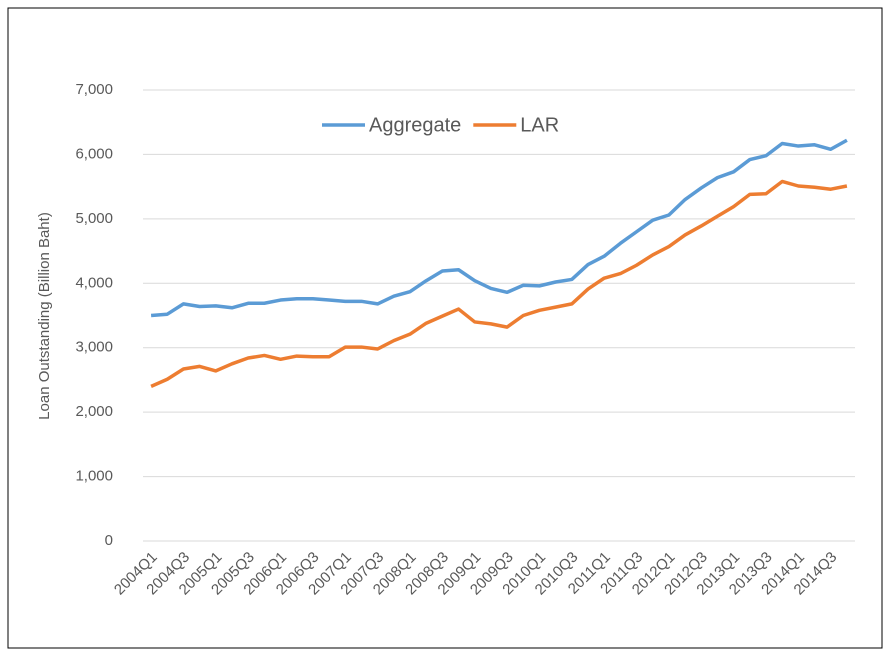  I want to click on y-tick-label: 3,000, so click(94, 347).